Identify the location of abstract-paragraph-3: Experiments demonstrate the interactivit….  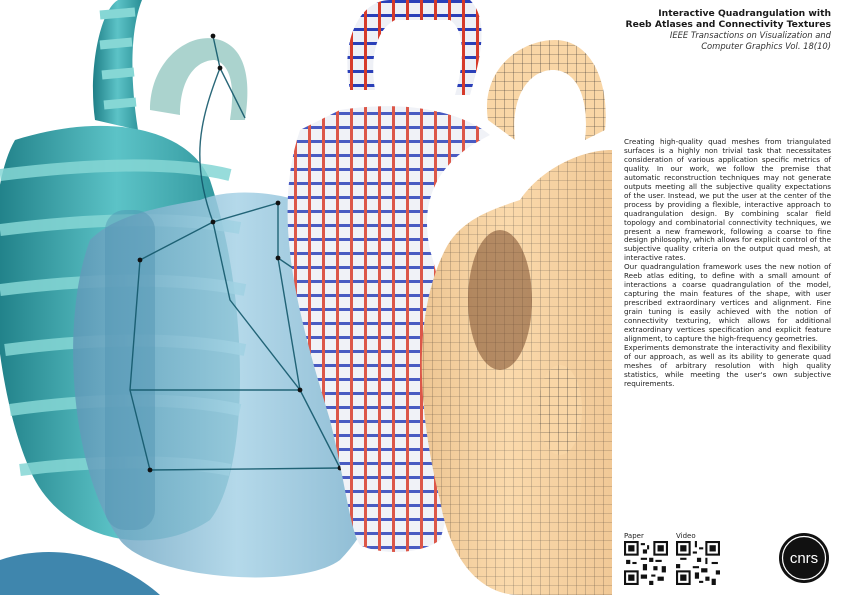
(727, 365).